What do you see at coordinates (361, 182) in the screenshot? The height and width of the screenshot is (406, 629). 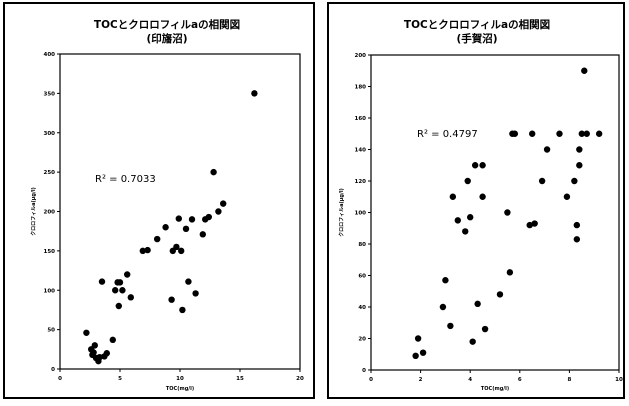 I see `y-tick-label: 120` at bounding box center [361, 182].